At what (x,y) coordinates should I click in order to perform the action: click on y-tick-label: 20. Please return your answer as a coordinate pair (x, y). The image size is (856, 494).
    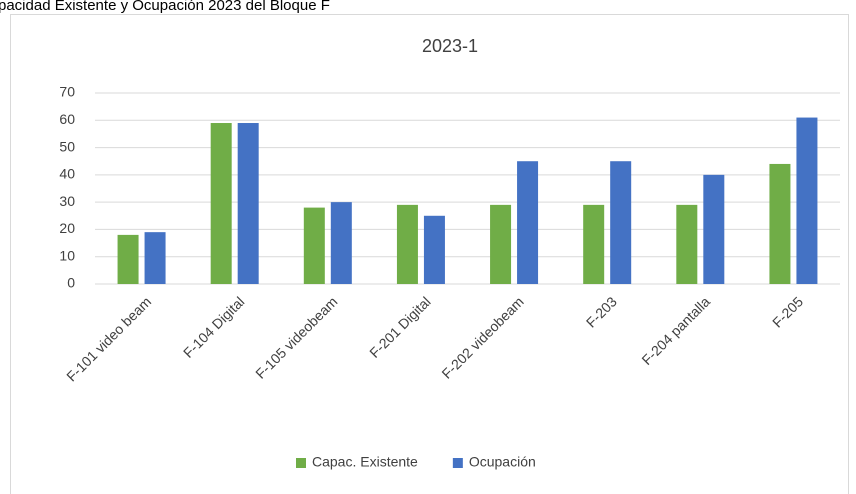
    Looking at the image, I should click on (67, 228).